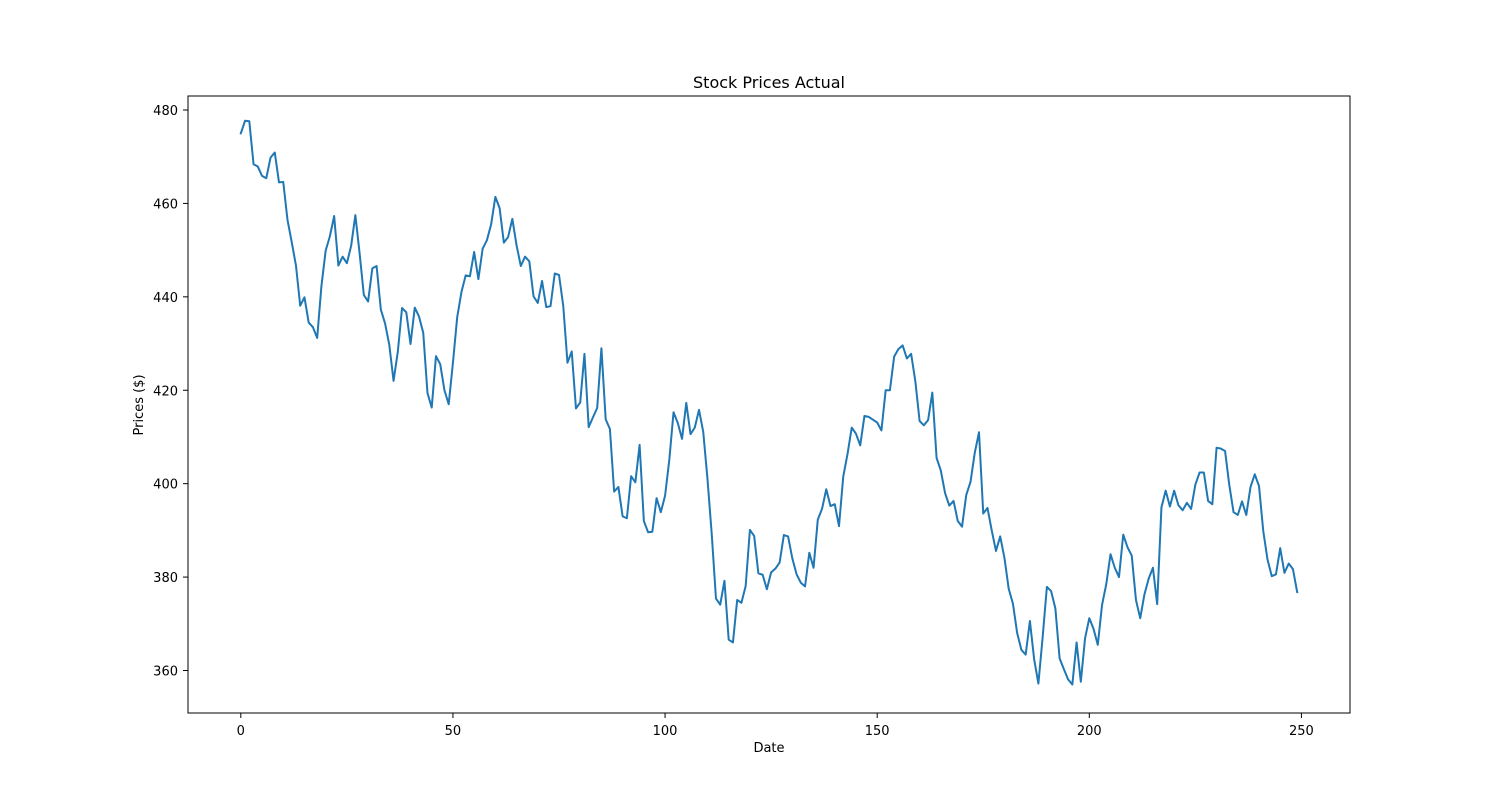  What do you see at coordinates (769, 82) in the screenshot?
I see `chart-title: Stock Prices Actual` at bounding box center [769, 82].